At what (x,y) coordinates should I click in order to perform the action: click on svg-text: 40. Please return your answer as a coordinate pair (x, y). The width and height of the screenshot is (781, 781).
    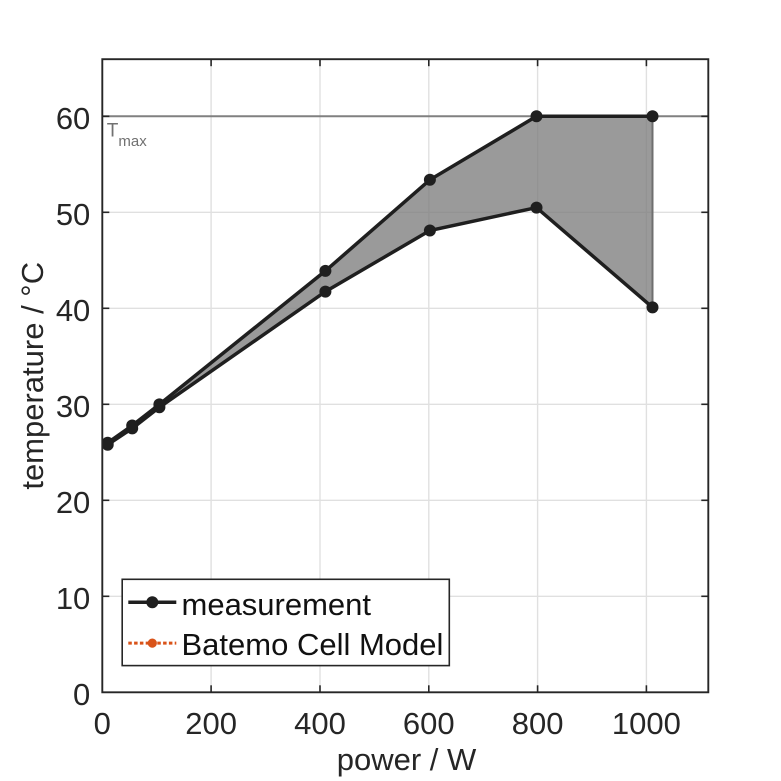
    Looking at the image, I should click on (73, 310).